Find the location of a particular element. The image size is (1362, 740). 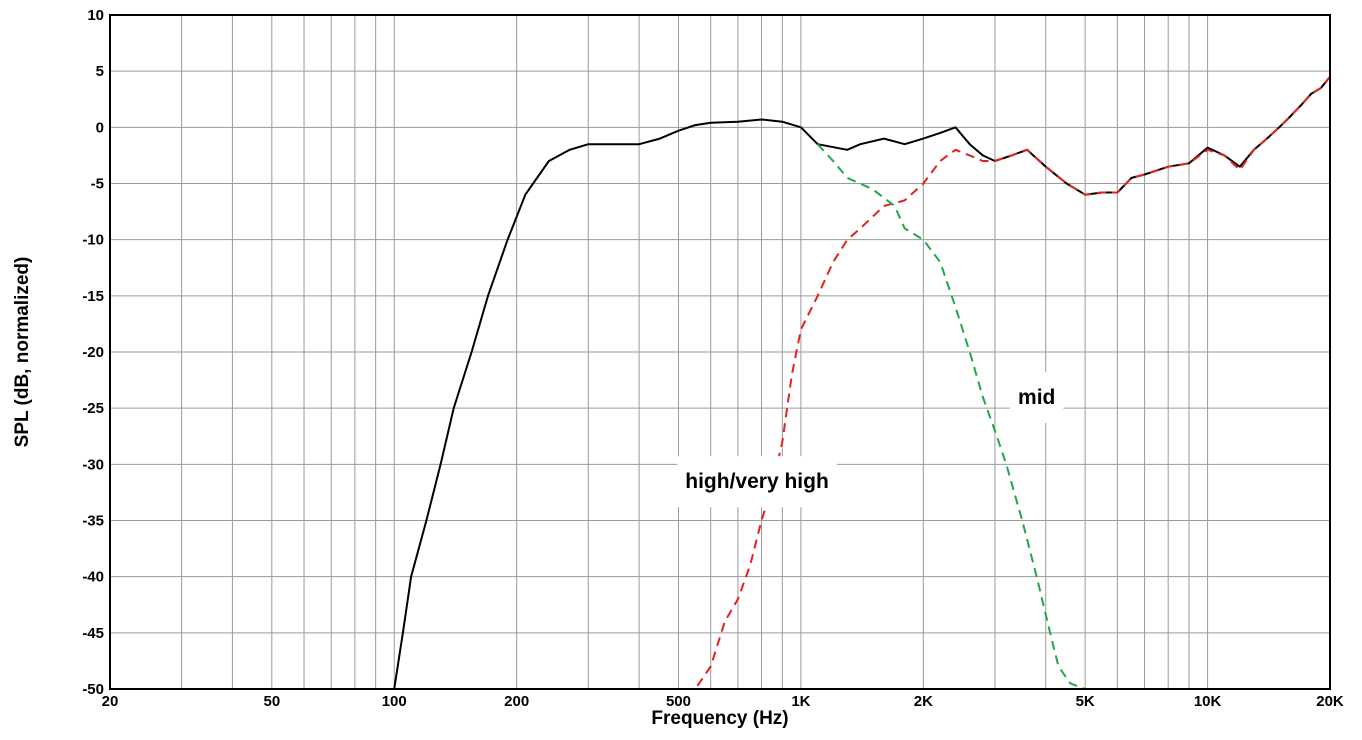

y-tick-label: -25 is located at coordinates (93, 408).